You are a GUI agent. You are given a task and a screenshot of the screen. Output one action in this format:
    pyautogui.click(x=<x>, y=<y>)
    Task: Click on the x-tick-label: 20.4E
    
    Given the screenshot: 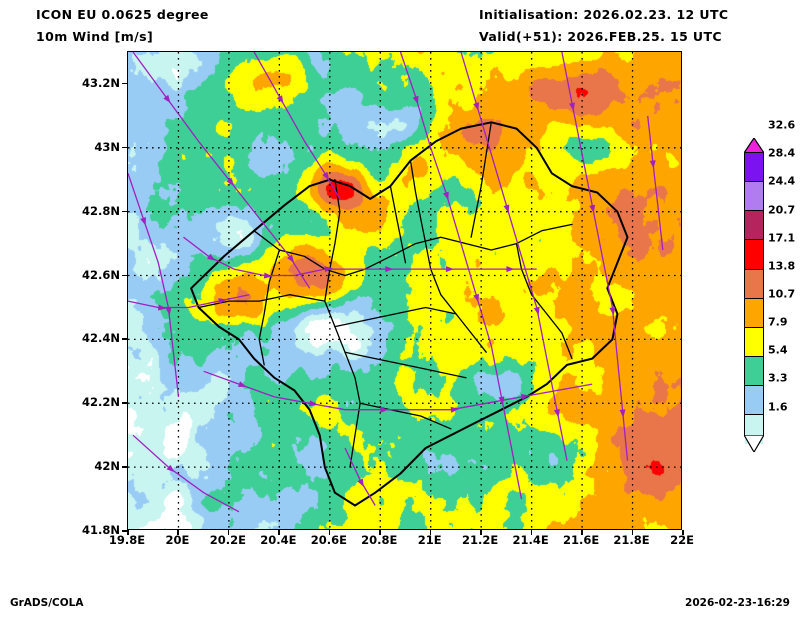 What is the action you would take?
    pyautogui.click(x=278, y=540)
    